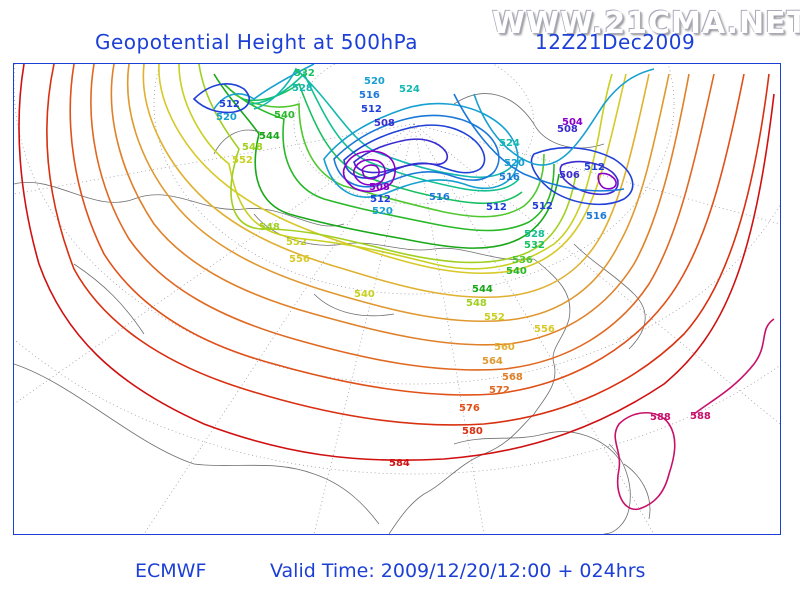 This screenshot has width=800, height=600. I want to click on svg-text: 576, so click(469, 408).